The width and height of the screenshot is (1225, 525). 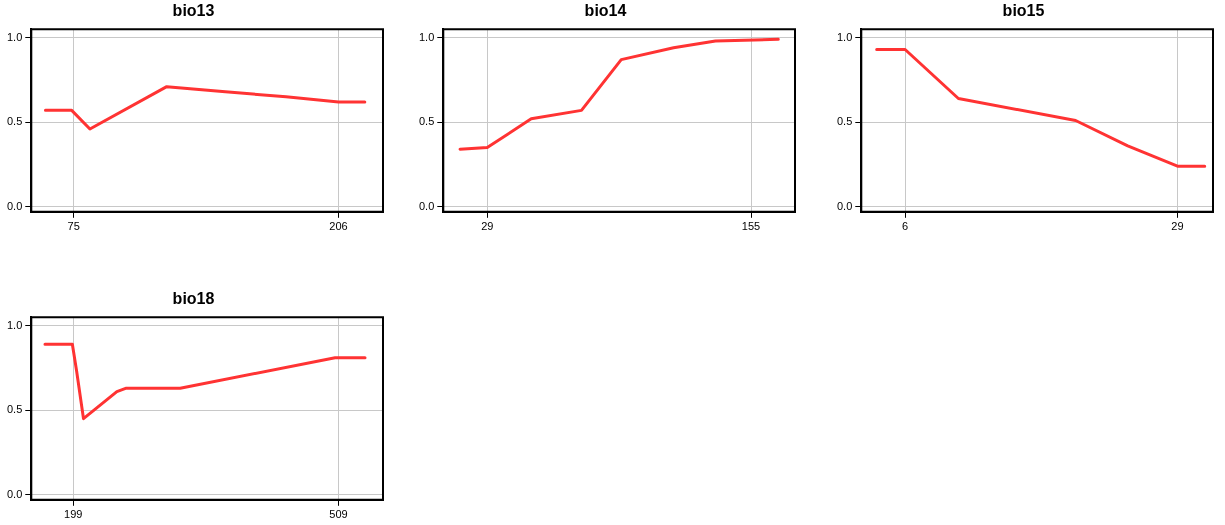 I want to click on chart-title: bio15, so click(x=1023, y=11).